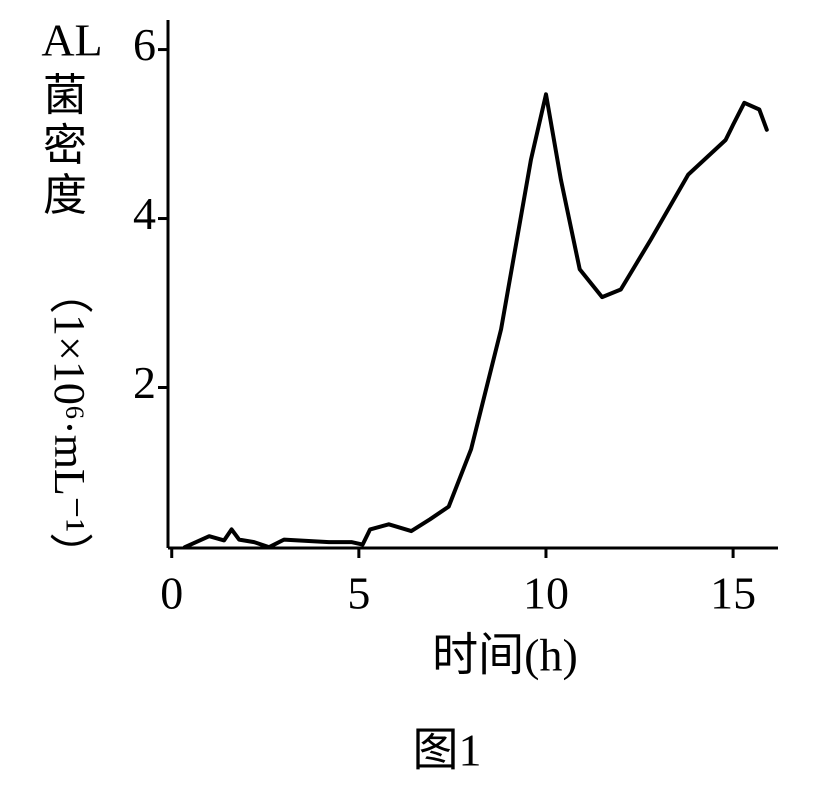 This screenshot has height=803, width=829. Describe the element at coordinates (546, 593) in the screenshot. I see `x-tick-label: 10` at that location.